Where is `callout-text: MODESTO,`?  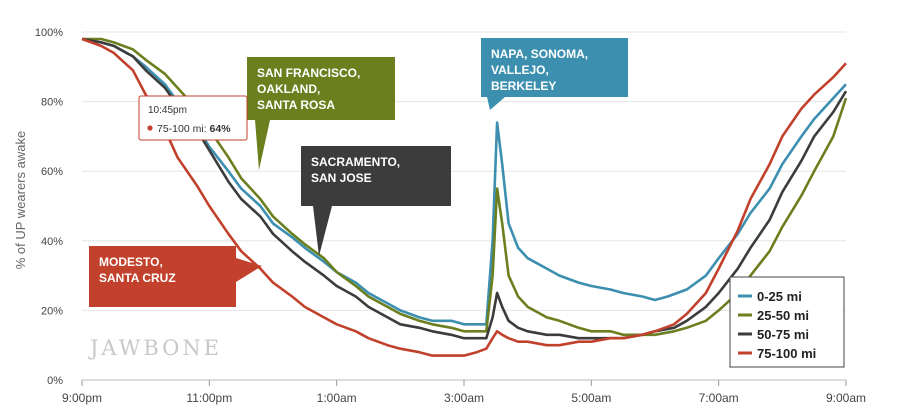 callout-text: MODESTO, is located at coordinates (131, 262).